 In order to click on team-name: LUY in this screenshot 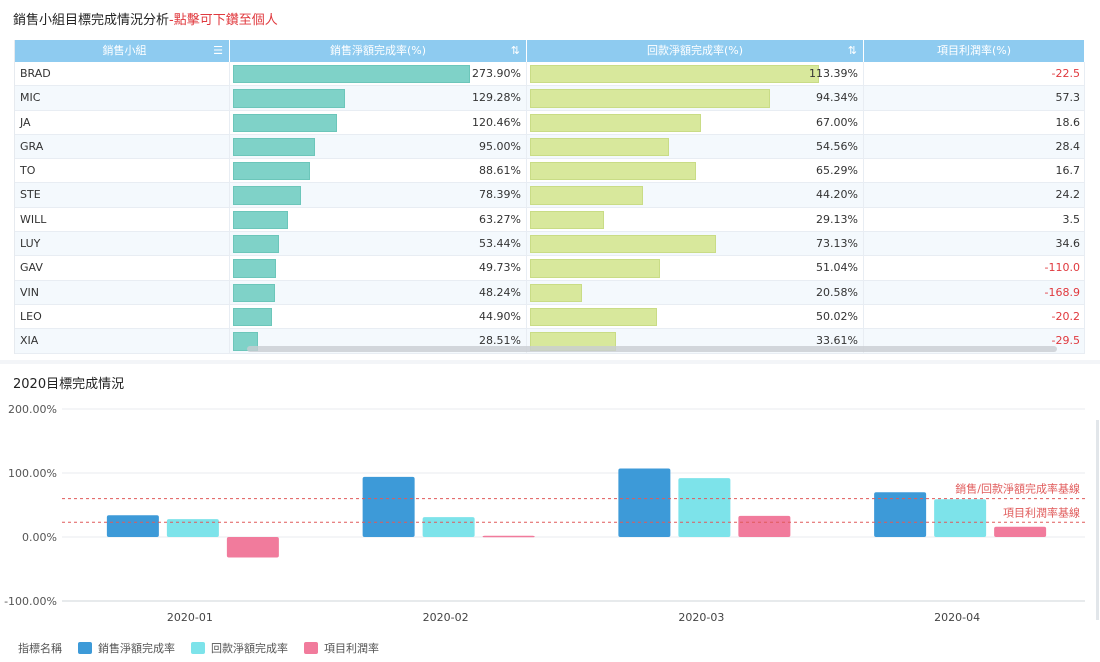, I will do `click(122, 244)`.